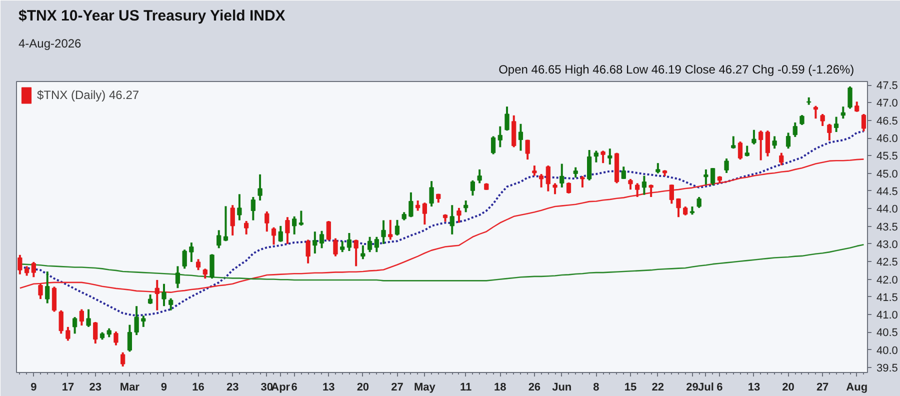 The image size is (900, 396). Describe the element at coordinates (68, 388) in the screenshot. I see `x-tick-label: 17` at that location.